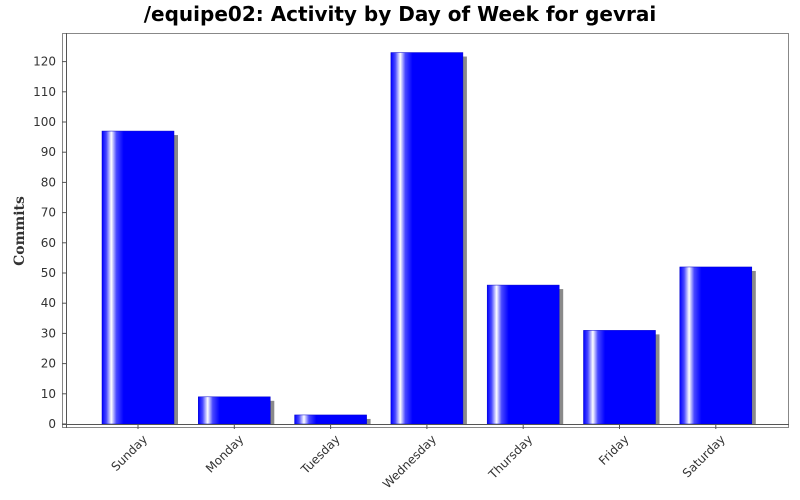 The image size is (800, 500). What do you see at coordinates (44, 92) in the screenshot?
I see `y-tick-label-110: 110` at bounding box center [44, 92].